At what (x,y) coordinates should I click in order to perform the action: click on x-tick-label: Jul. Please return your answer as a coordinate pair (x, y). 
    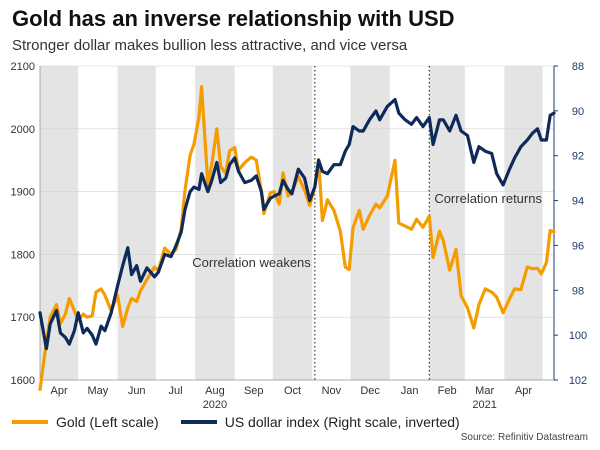
    Looking at the image, I should click on (175, 391).